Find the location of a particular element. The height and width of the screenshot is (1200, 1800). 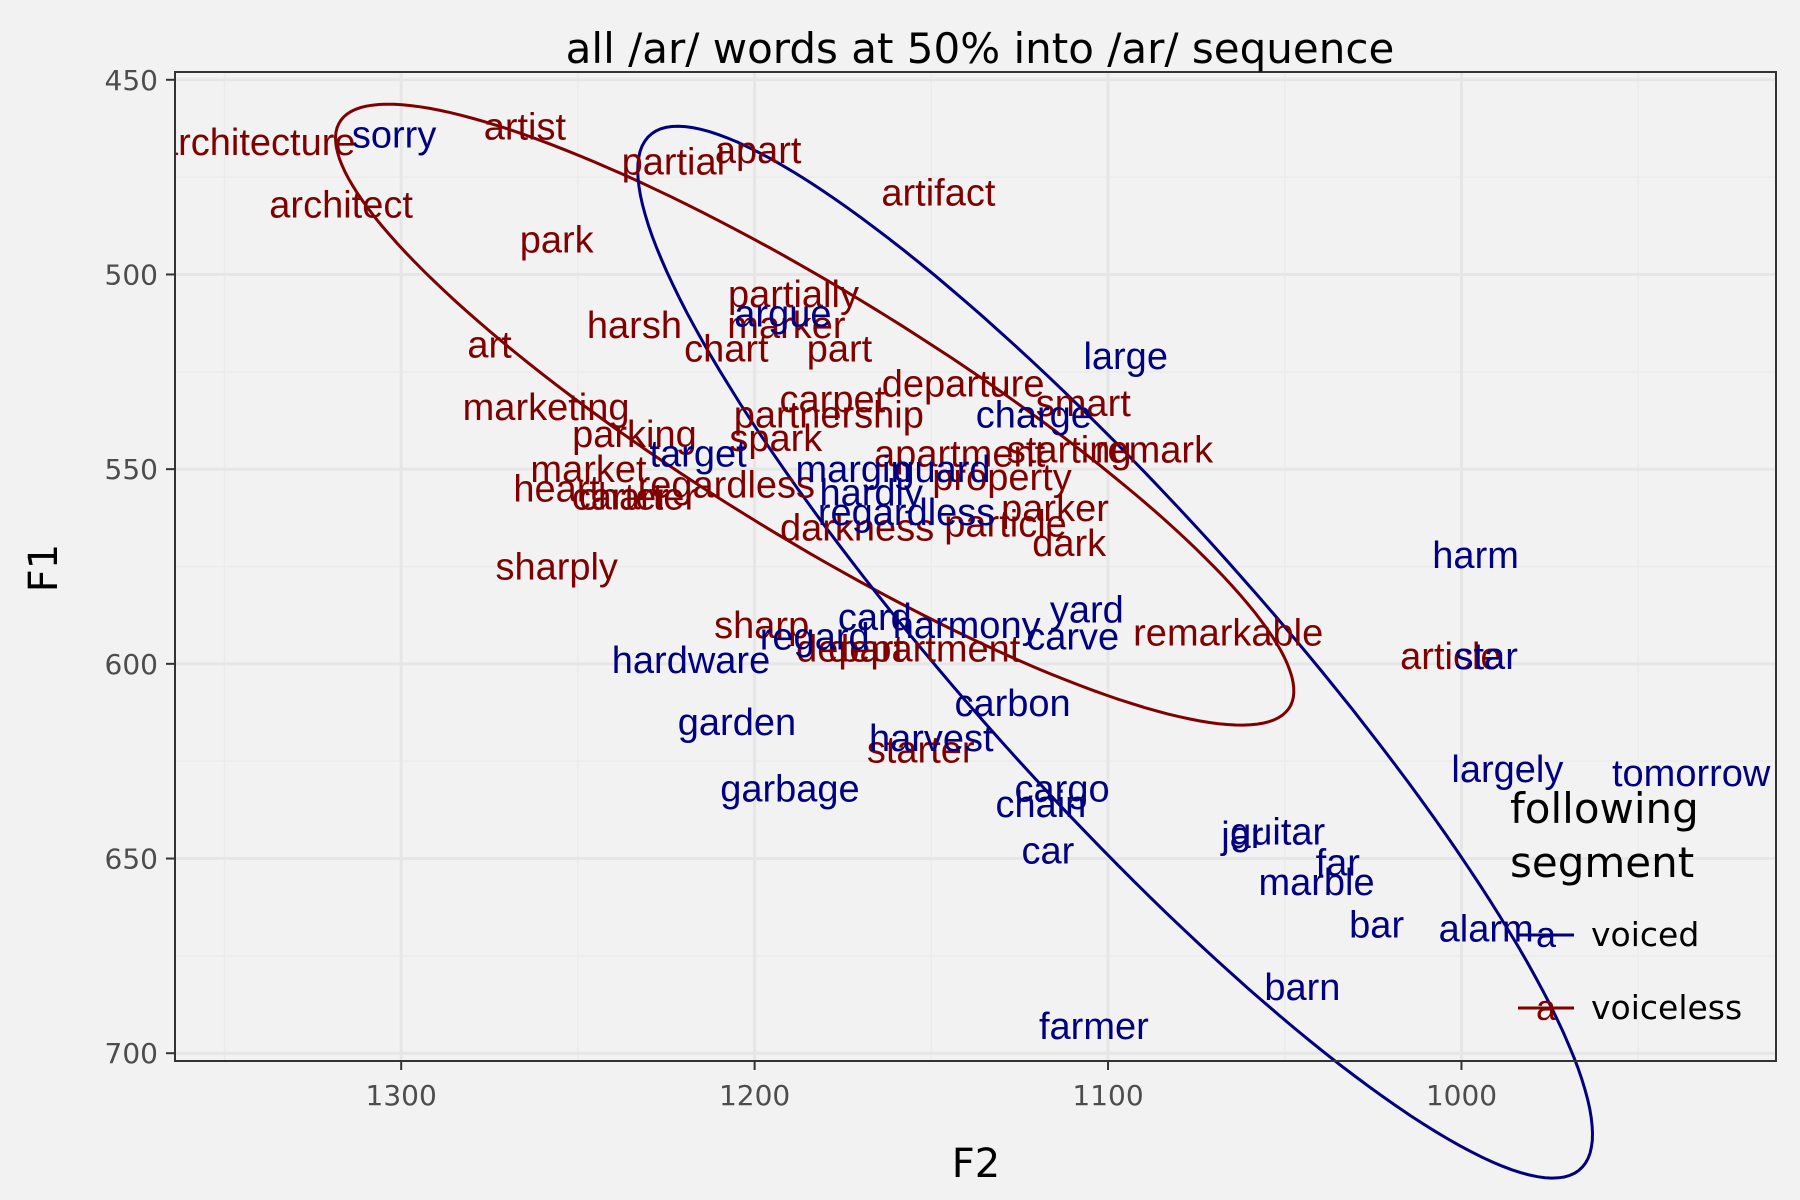

word-label-voiceless: marker is located at coordinates (786, 326).